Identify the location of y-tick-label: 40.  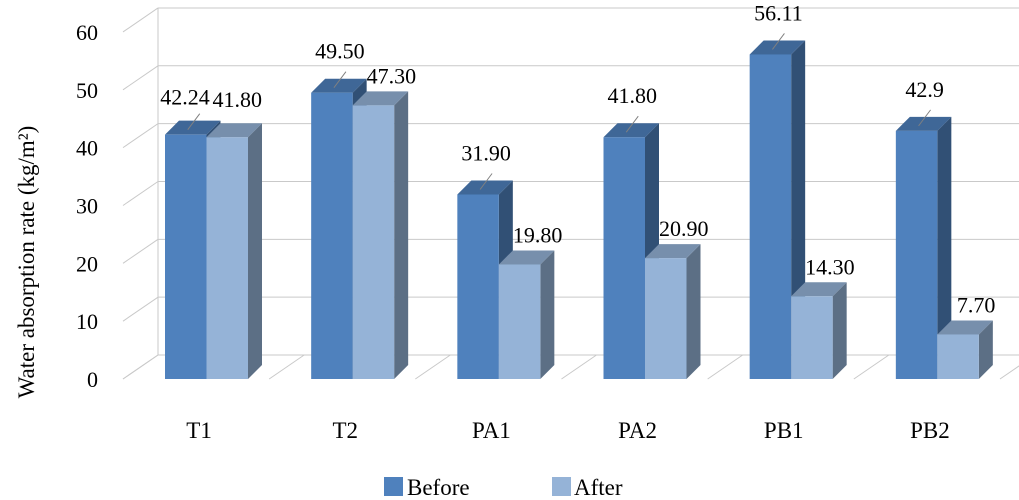
(87, 148).